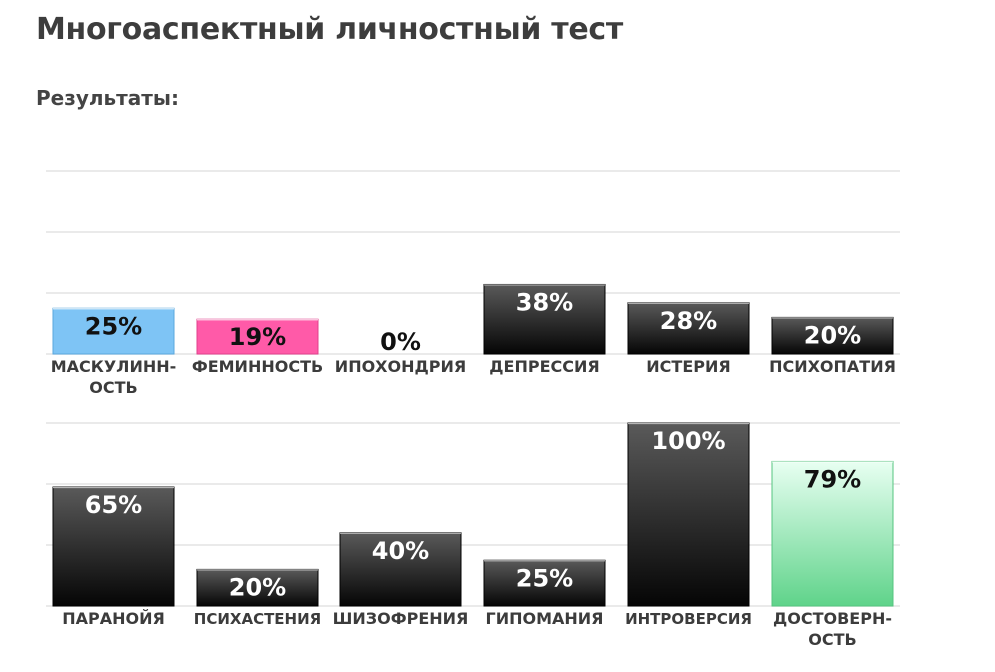 This screenshot has height=672, width=995. What do you see at coordinates (401, 618) in the screenshot?
I see `category-label: ШИЗОФРЕНИЯ` at bounding box center [401, 618].